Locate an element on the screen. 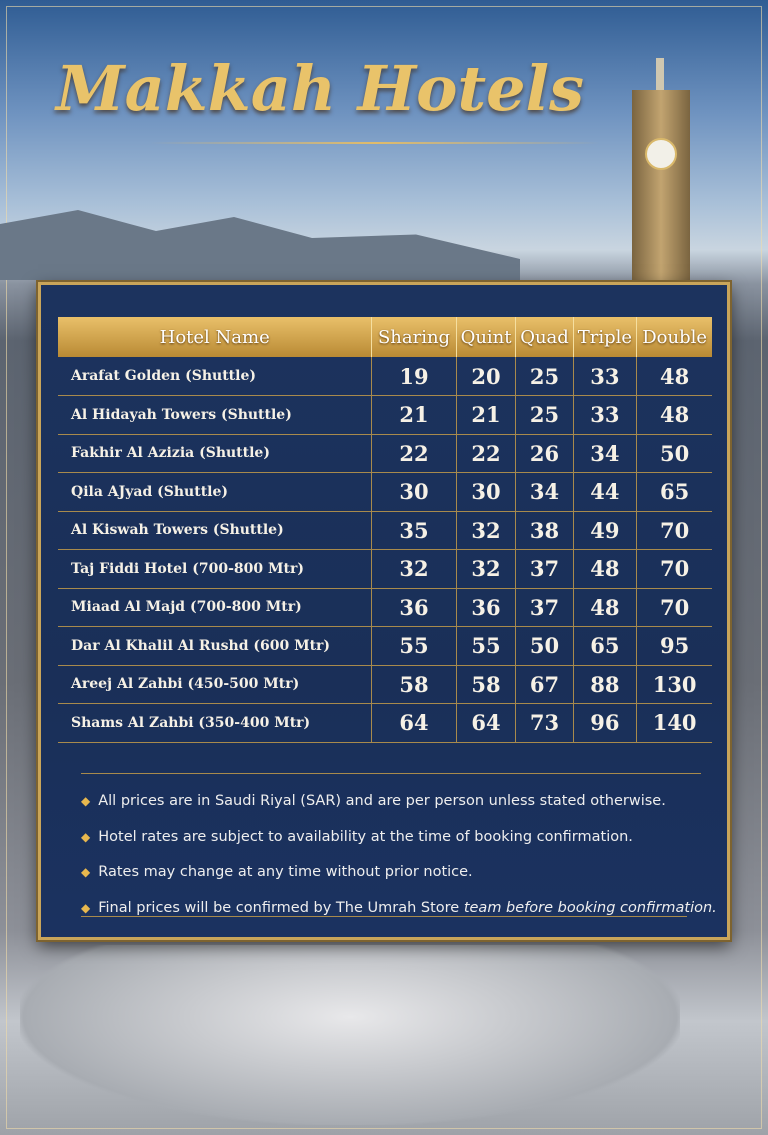 This screenshot has height=1135, width=768. price-cell: 67 is located at coordinates (544, 684).